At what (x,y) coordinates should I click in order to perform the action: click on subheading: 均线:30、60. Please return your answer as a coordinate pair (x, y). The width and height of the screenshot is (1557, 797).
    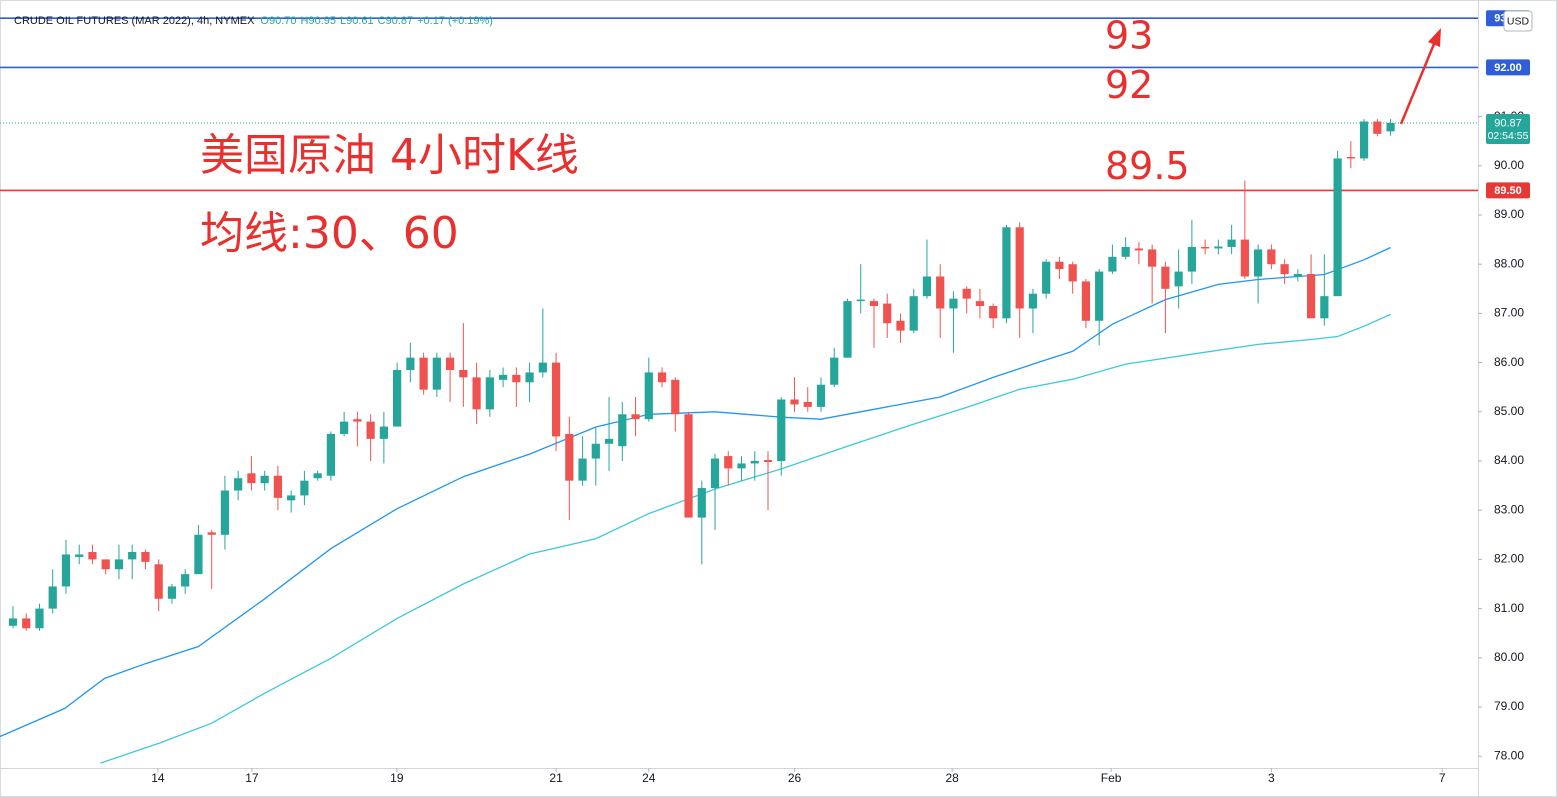
    Looking at the image, I should click on (329, 233).